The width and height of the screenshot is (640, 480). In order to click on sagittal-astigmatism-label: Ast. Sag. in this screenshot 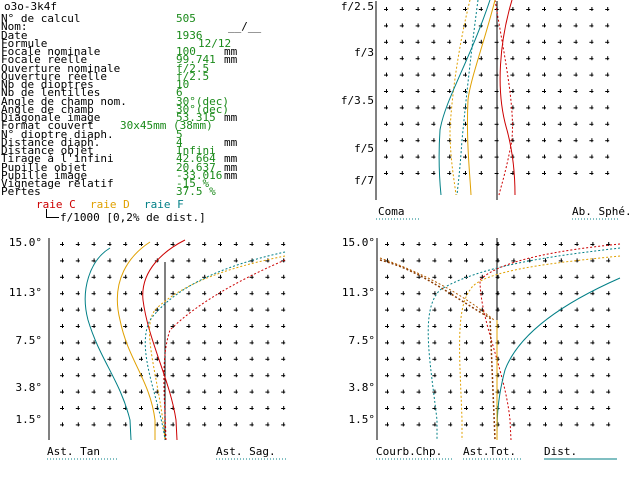, I will do `click(246, 451)`.